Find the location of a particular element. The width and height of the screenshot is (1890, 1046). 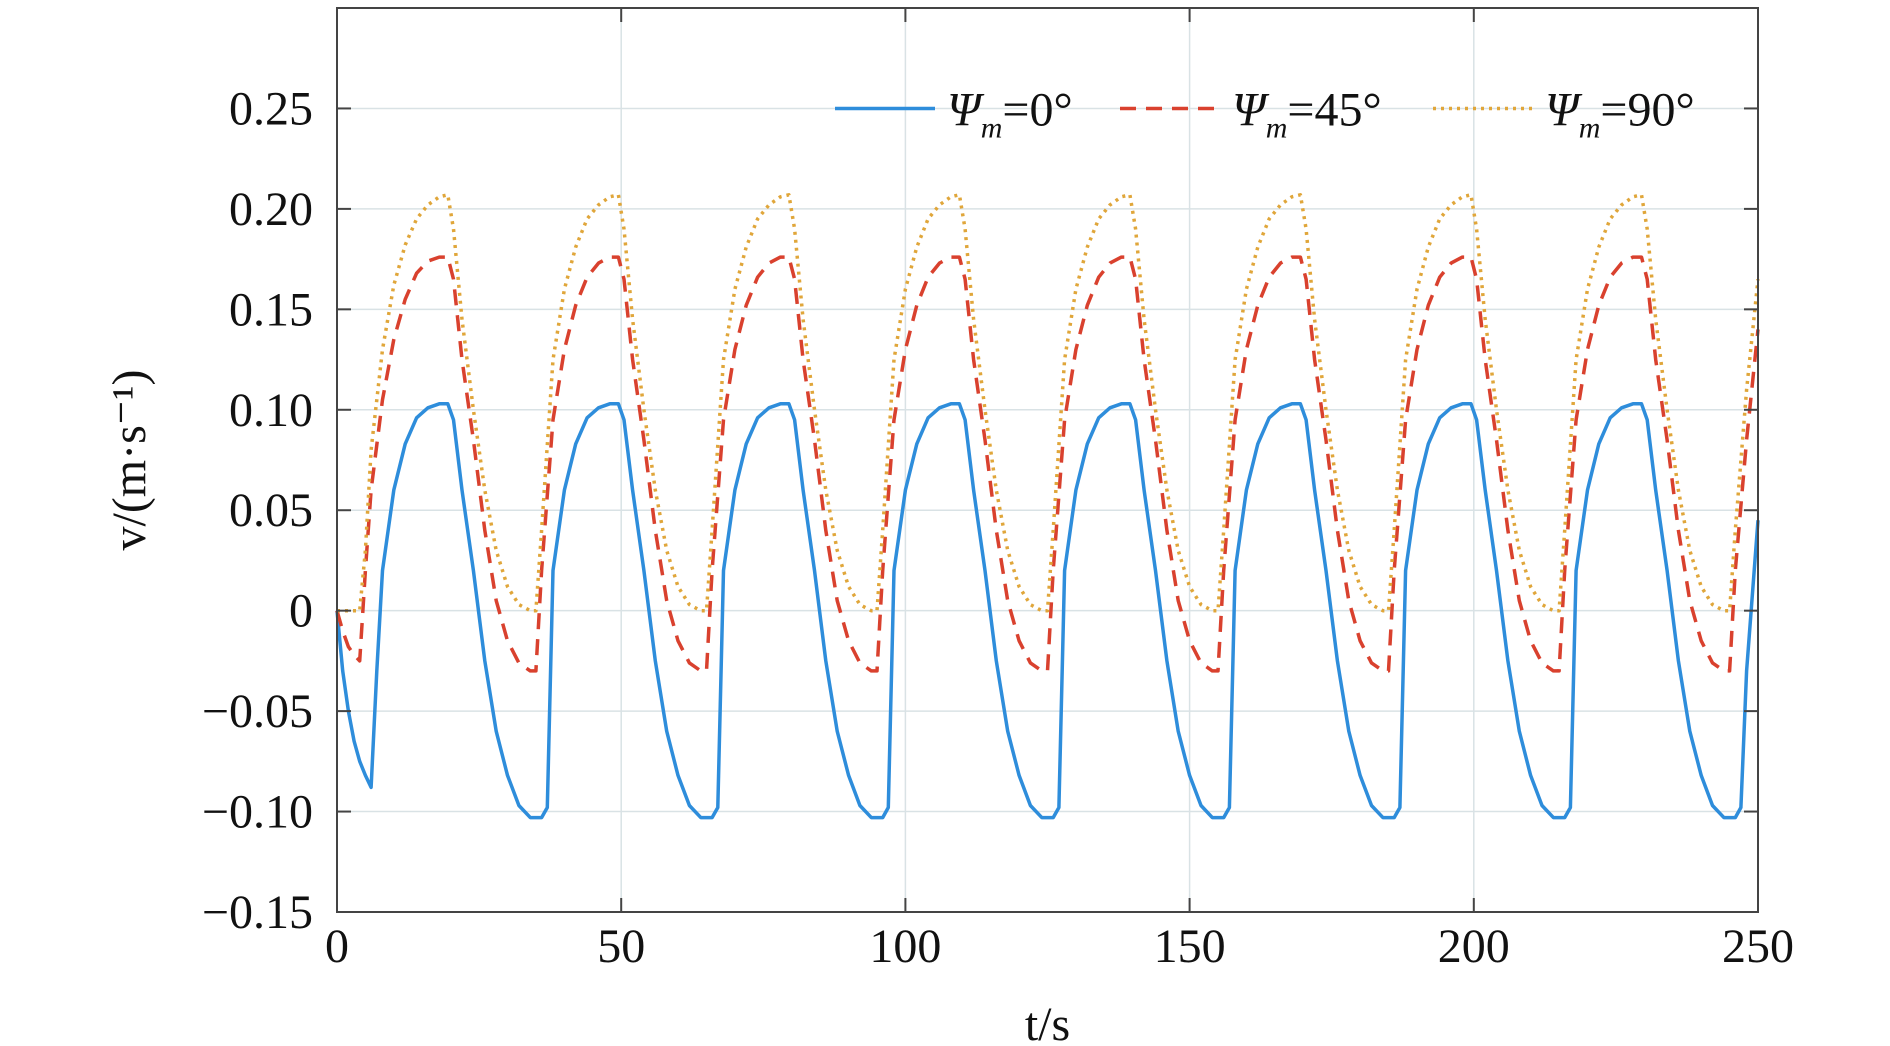

x-tick-label: 100 is located at coordinates (905, 946).